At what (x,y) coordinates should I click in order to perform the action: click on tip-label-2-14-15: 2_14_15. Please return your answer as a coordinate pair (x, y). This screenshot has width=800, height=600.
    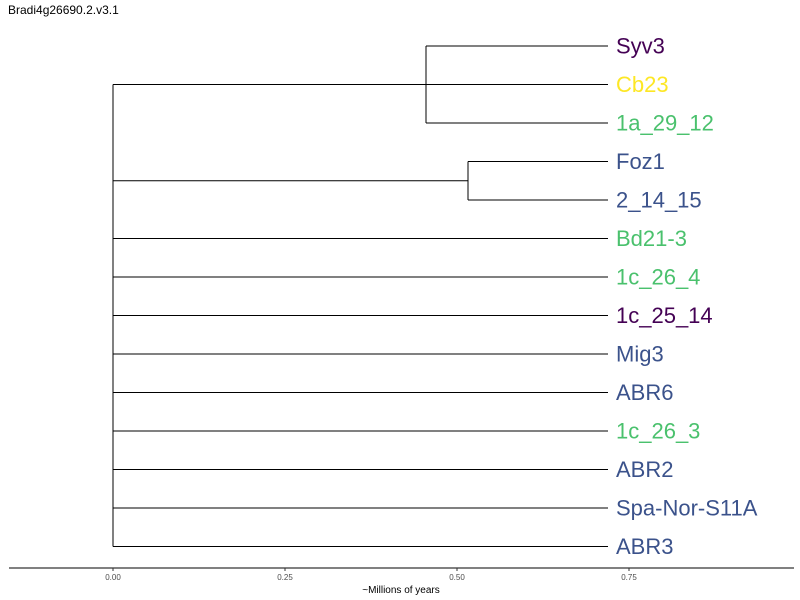
    Looking at the image, I should click on (659, 200).